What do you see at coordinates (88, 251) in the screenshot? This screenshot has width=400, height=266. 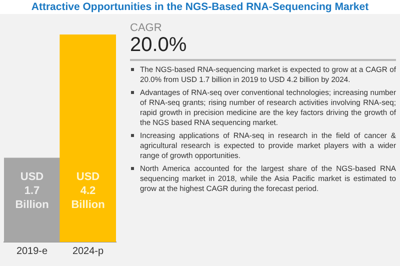 I see `x-tick-label: 2024-p` at bounding box center [88, 251].